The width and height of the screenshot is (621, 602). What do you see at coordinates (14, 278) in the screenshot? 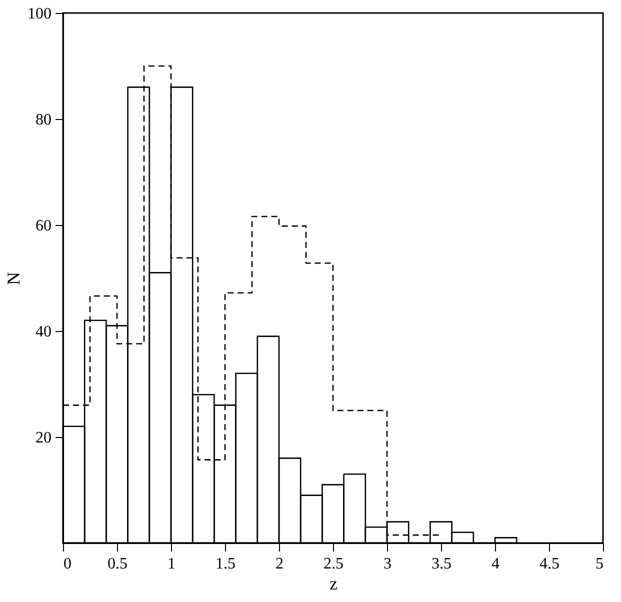
I see `y-axis-title: N` at bounding box center [14, 278].